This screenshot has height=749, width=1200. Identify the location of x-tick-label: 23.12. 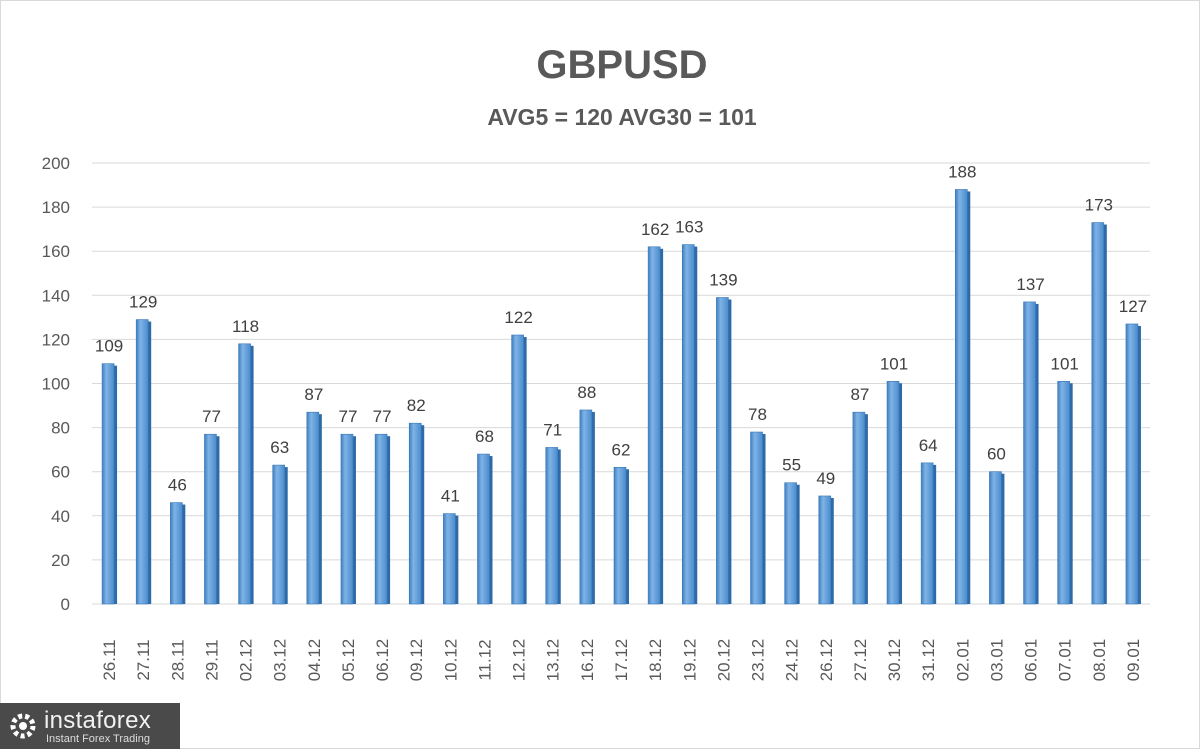
(758, 660).